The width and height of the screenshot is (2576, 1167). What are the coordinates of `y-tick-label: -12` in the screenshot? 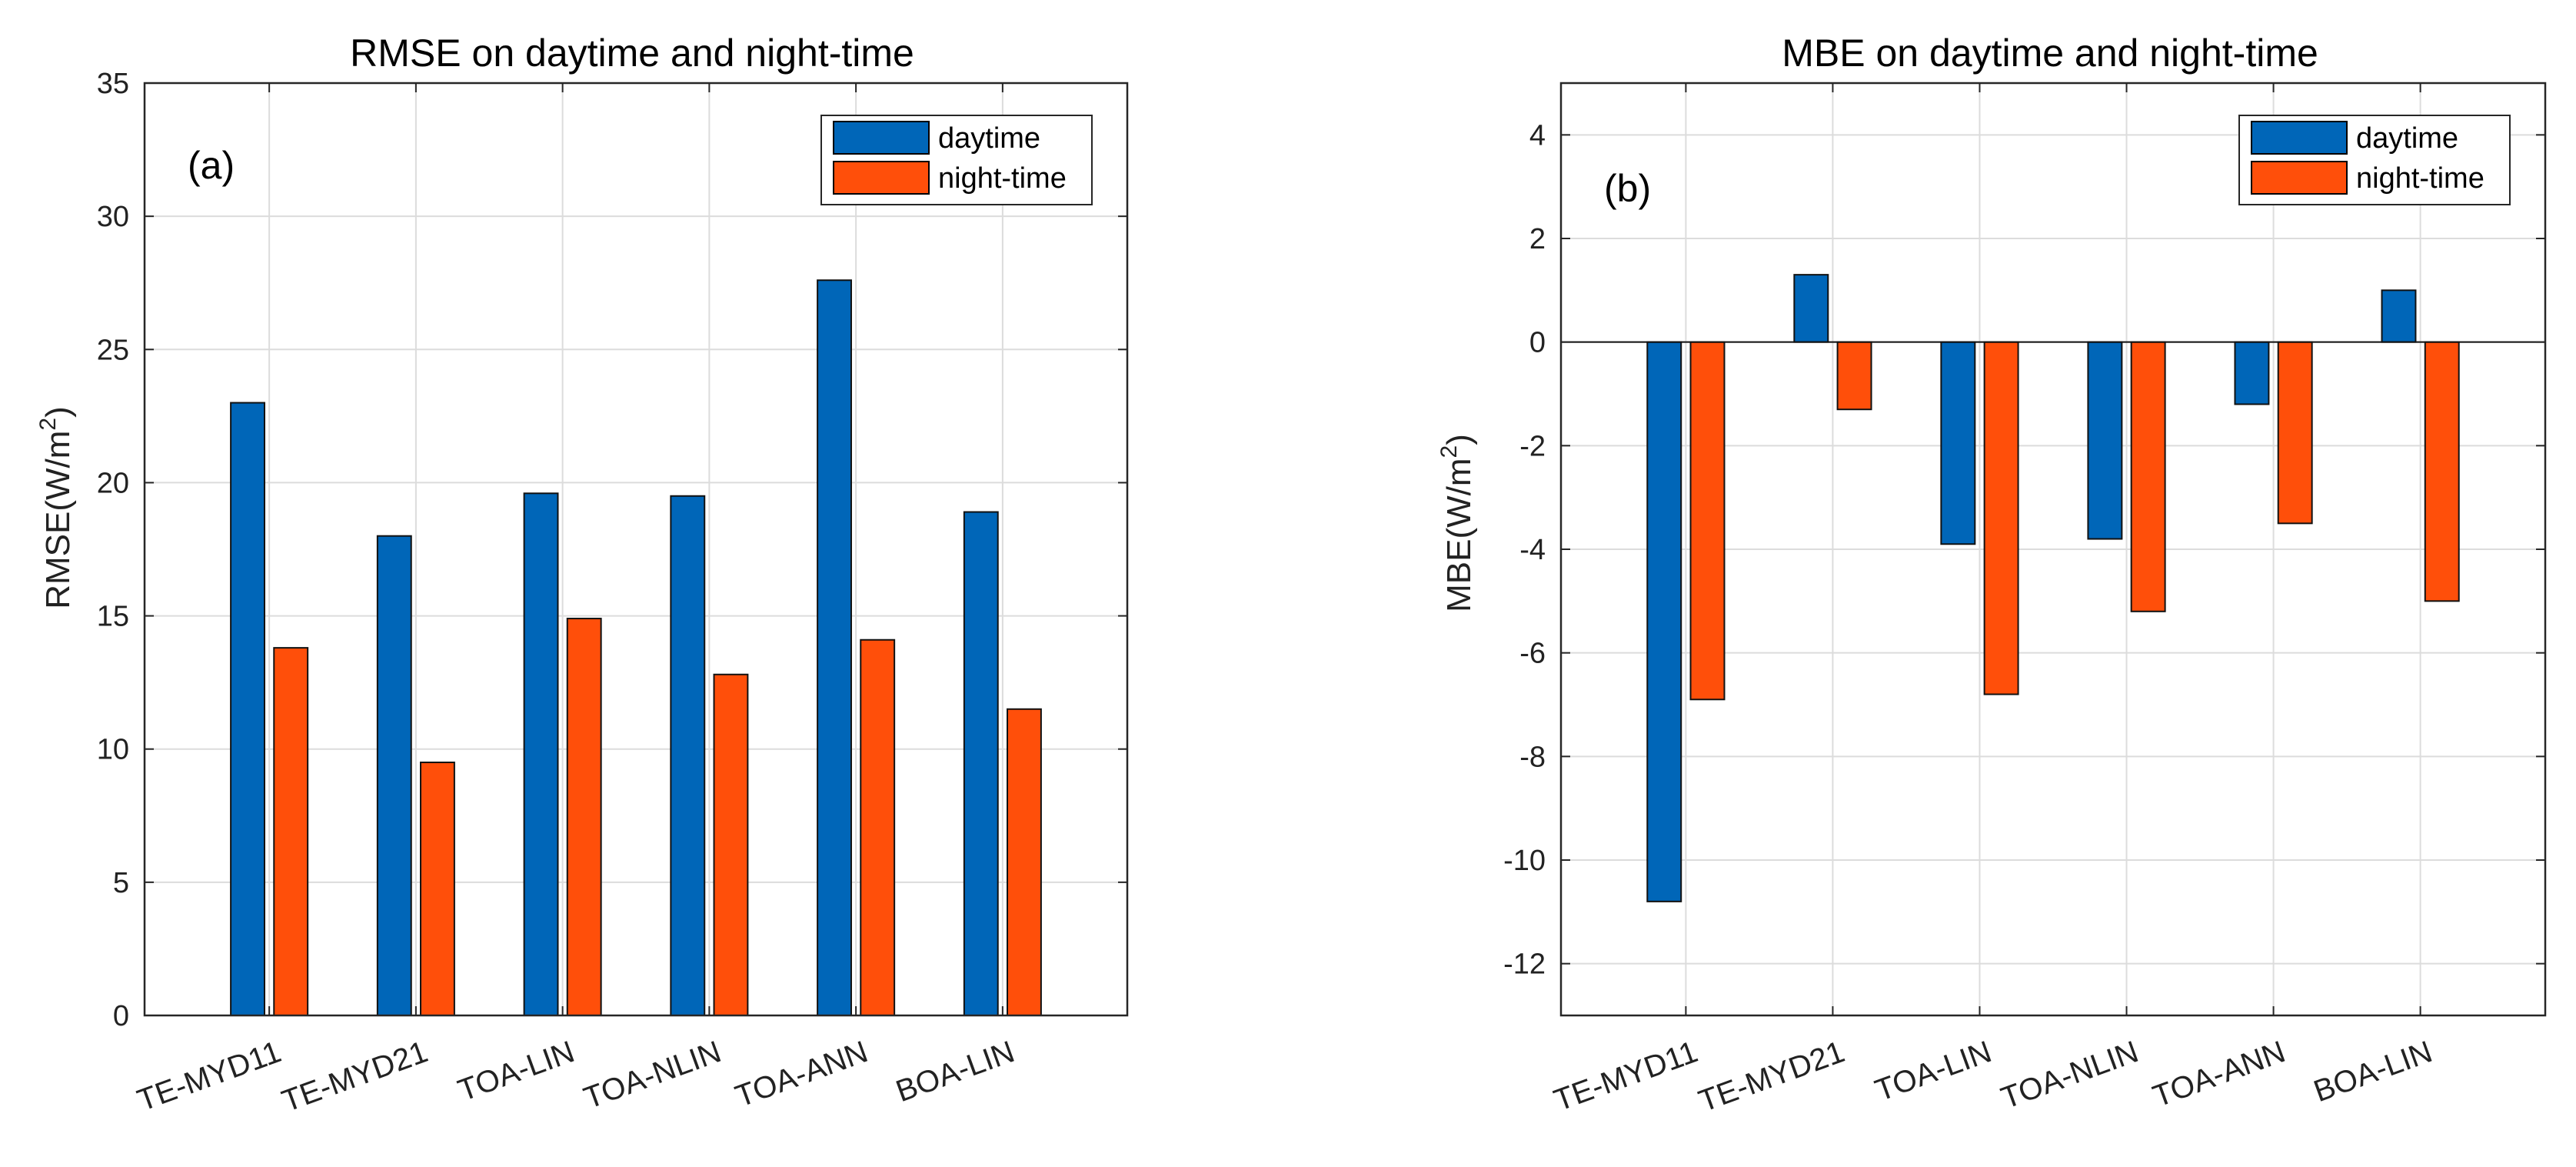 It's located at (1524, 965).